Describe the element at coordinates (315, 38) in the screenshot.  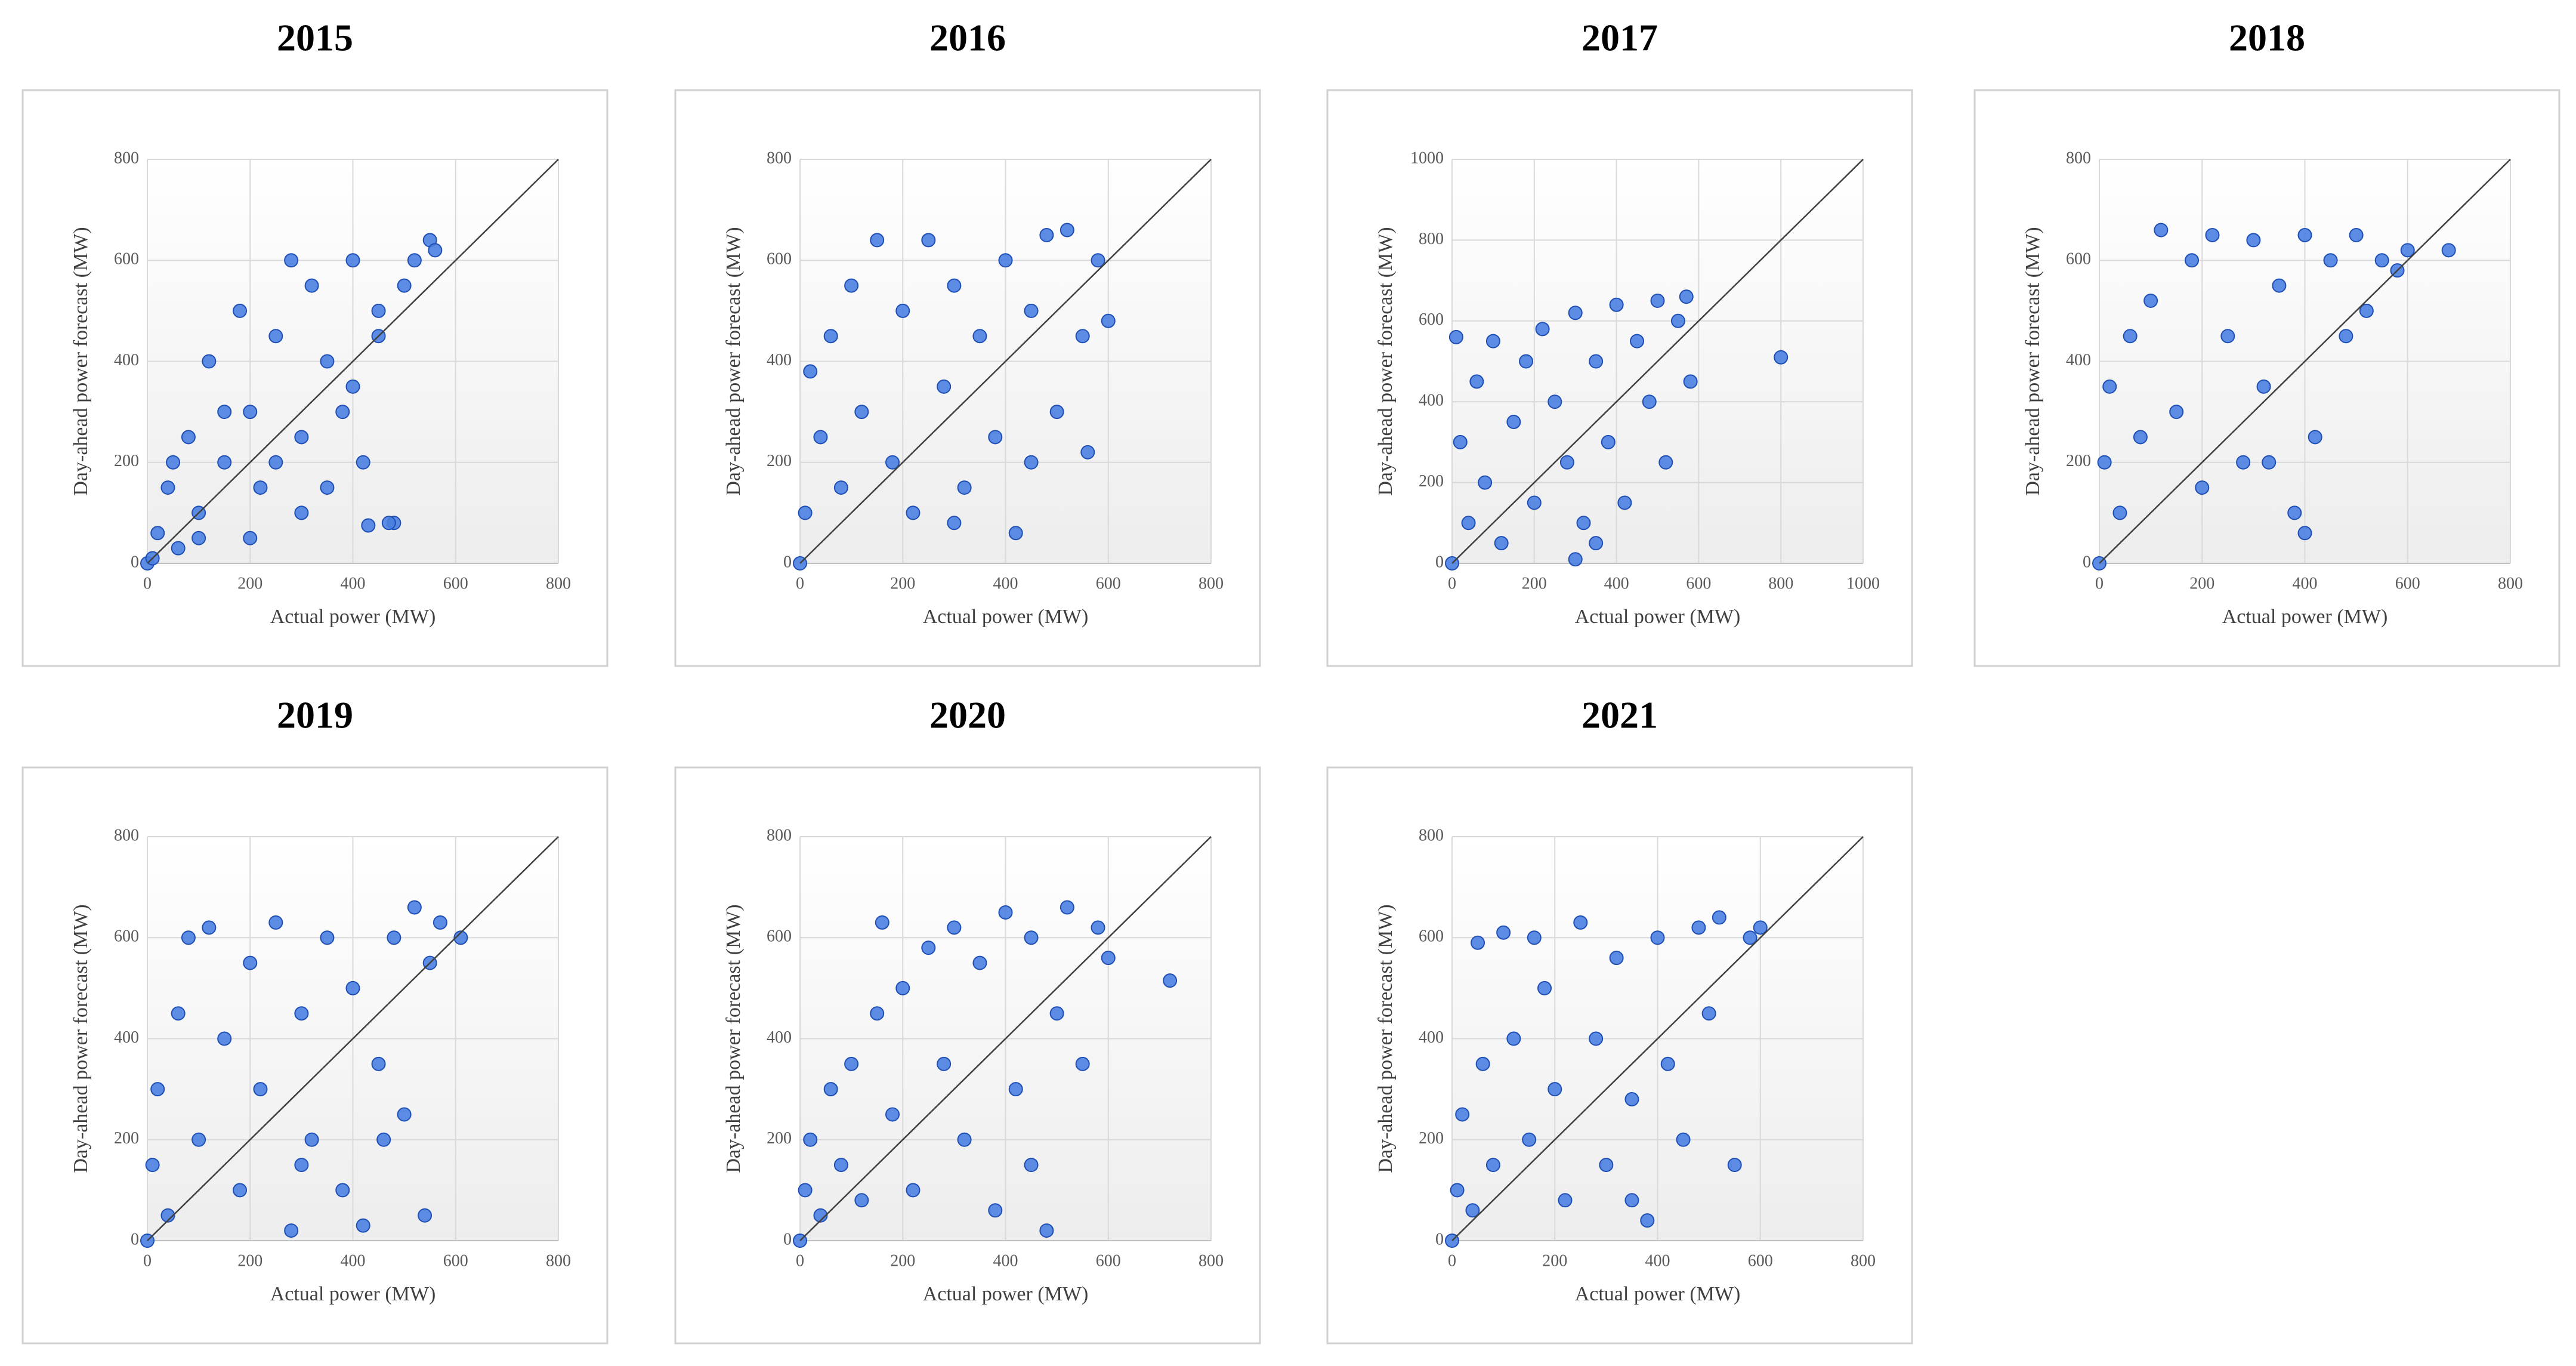
I see `chart-title: 2015` at that location.